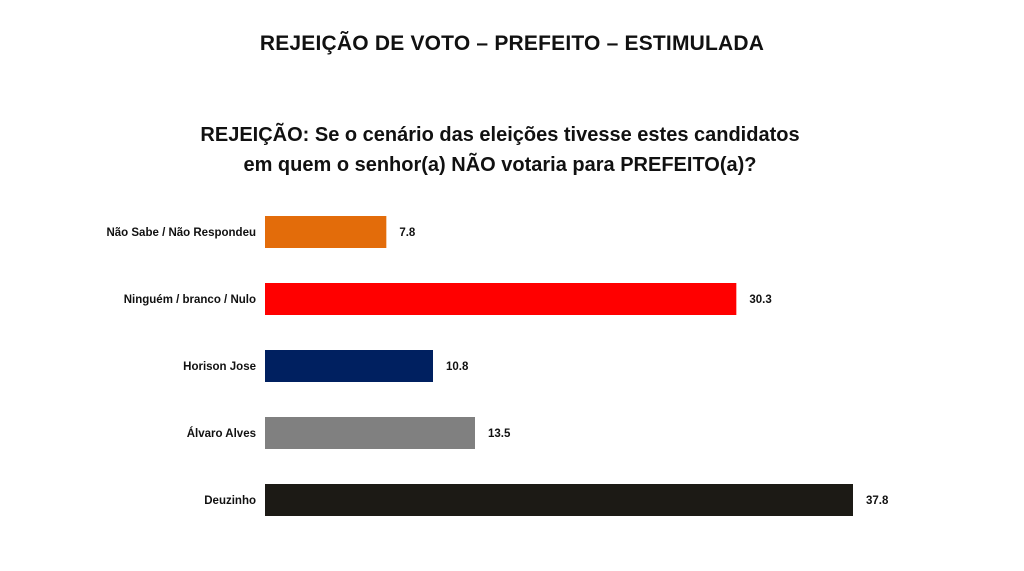 The height and width of the screenshot is (571, 1024). I want to click on value-label: 37.8, so click(877, 501).